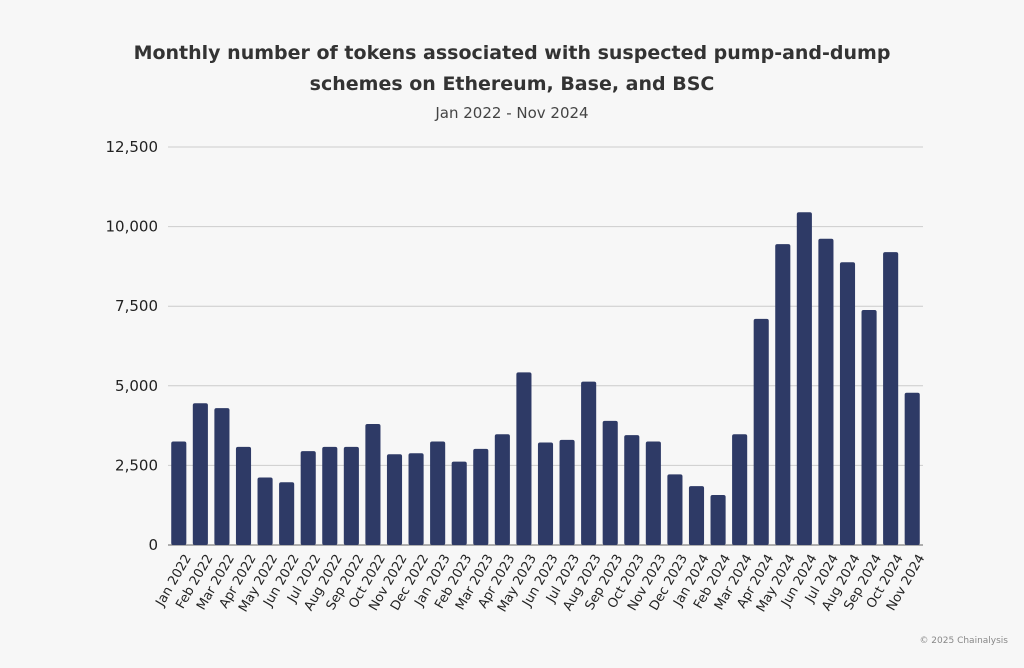  I want to click on chart-title-line-2: schemes on Ethereum, Base, and BSC, so click(512, 84).